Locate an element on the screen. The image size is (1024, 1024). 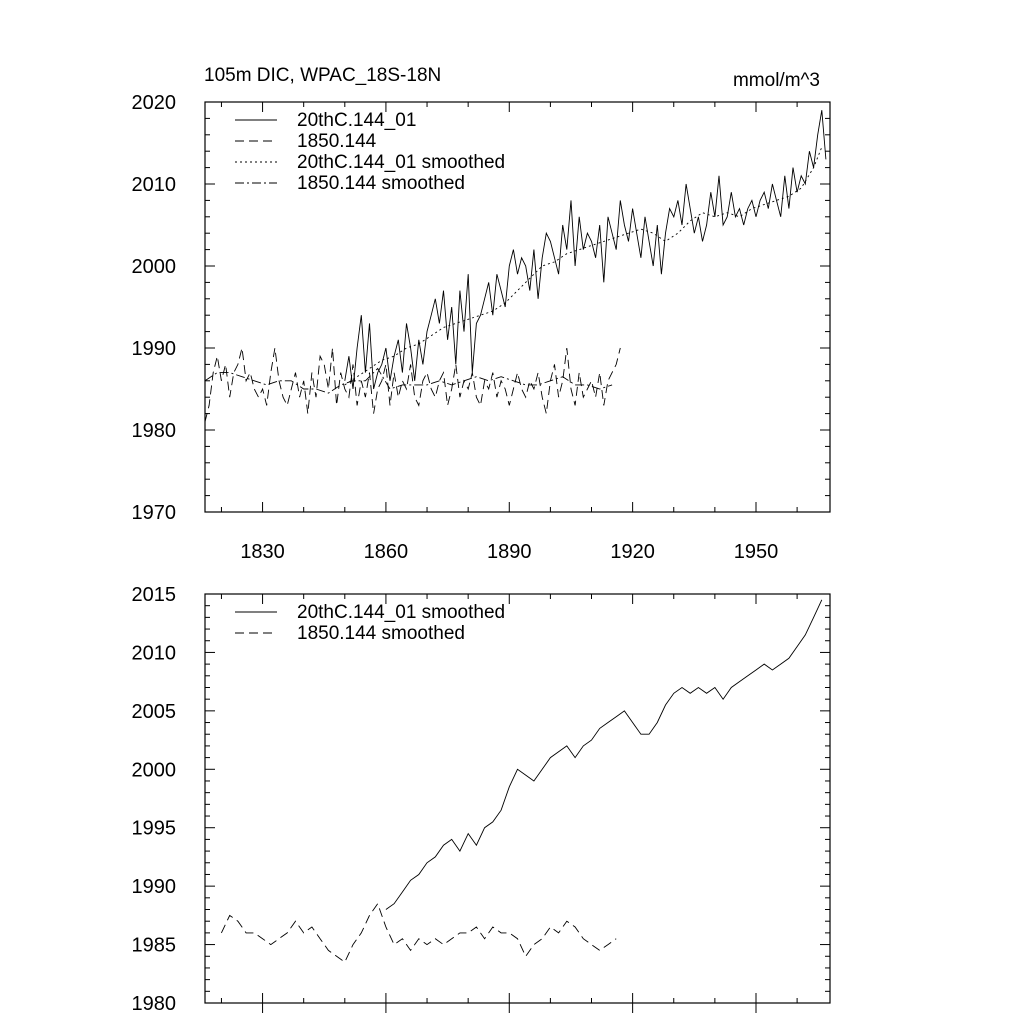
x-tick-label: 1920 is located at coordinates (632, 552).